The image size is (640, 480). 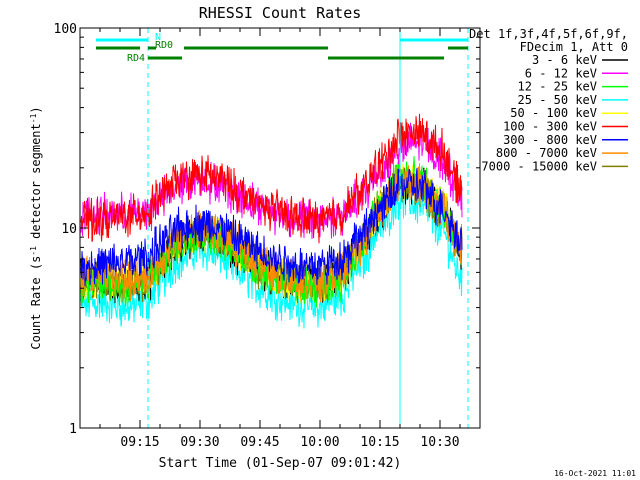 What do you see at coordinates (69, 229) in the screenshot?
I see `y-tick-label-1: 10` at bounding box center [69, 229].